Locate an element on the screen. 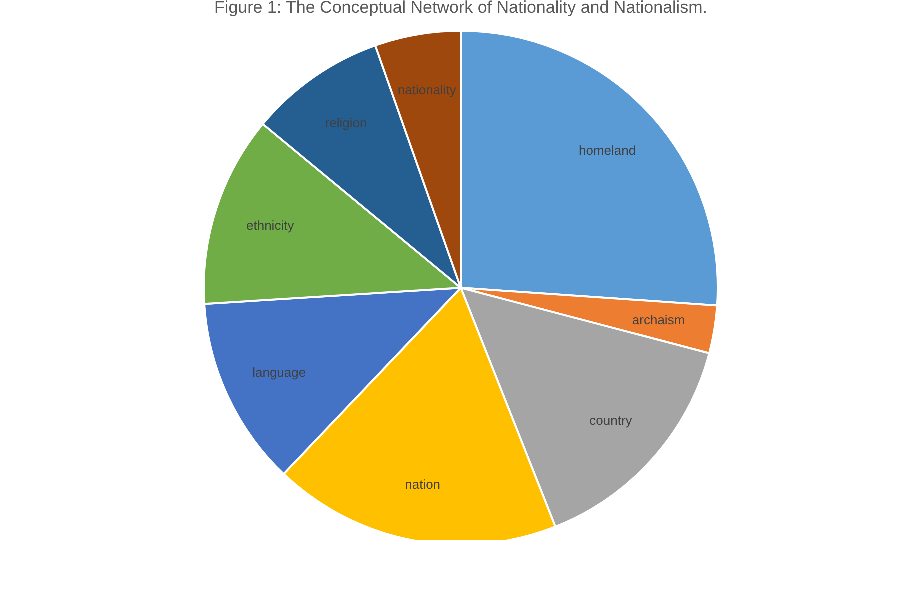 This screenshot has width=922, height=603. chart-title: Figure 1: The Conceptual Network of Nationality and Nationalism. is located at coordinates (461, 8).